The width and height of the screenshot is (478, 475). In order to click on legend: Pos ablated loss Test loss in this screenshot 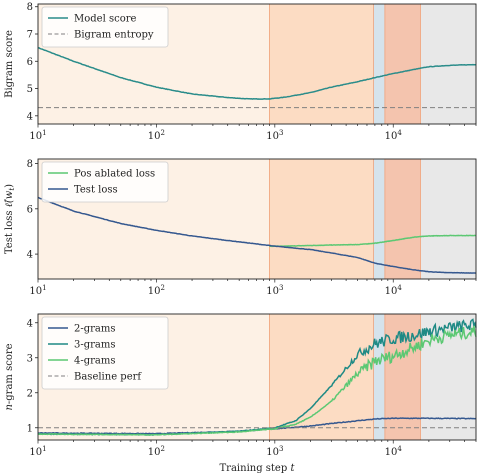, I will do `click(105, 182)`.